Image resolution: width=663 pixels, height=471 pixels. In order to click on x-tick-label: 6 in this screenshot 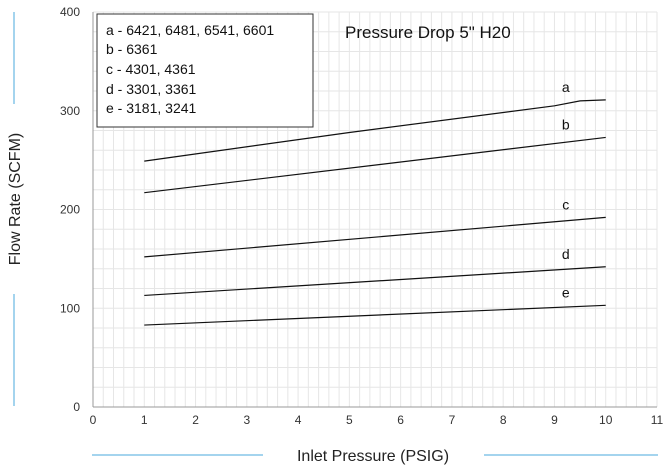, I will do `click(400, 420)`.